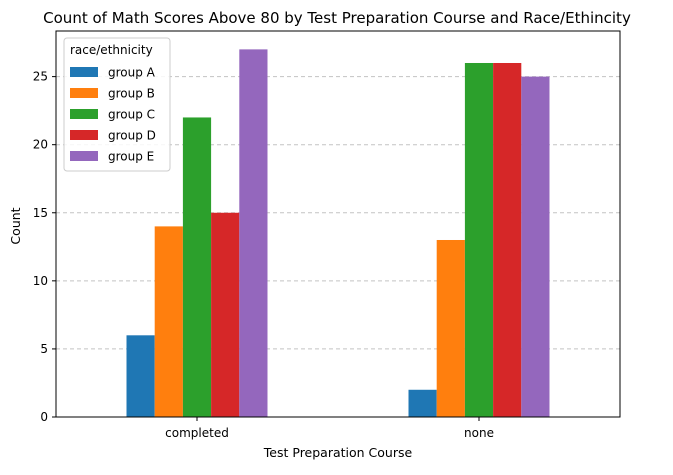  What do you see at coordinates (329, 428) in the screenshot?
I see `x-axis-ticks: completed none` at bounding box center [329, 428].